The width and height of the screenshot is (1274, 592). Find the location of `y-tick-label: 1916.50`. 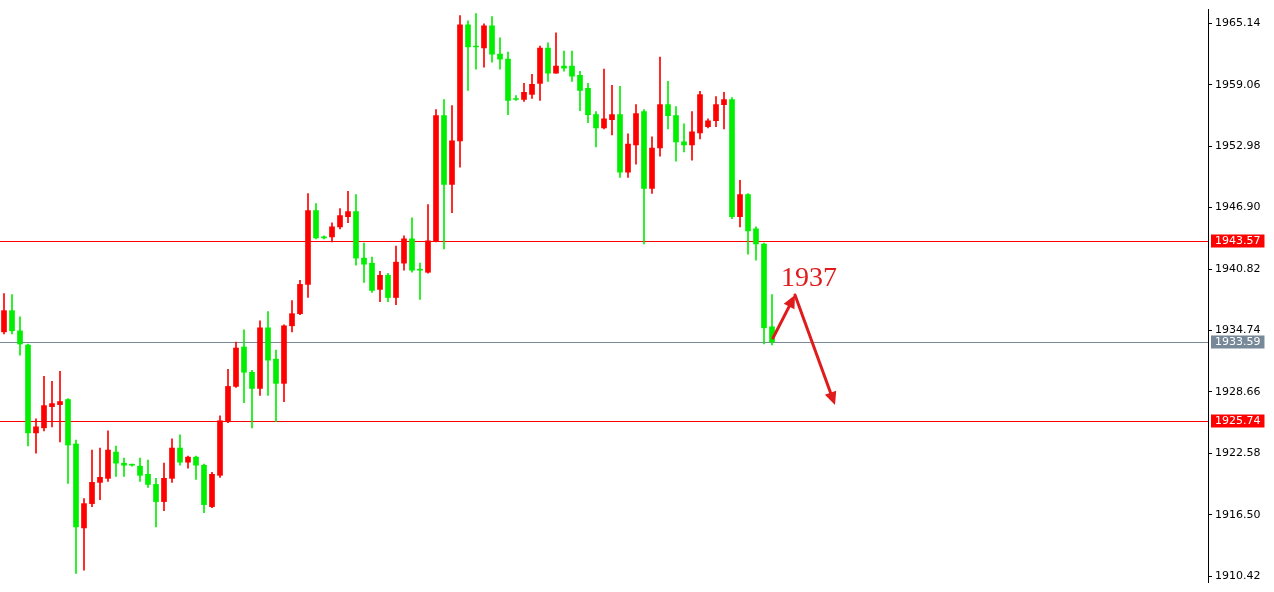

y-tick-label: 1916.50 is located at coordinates (1238, 514).